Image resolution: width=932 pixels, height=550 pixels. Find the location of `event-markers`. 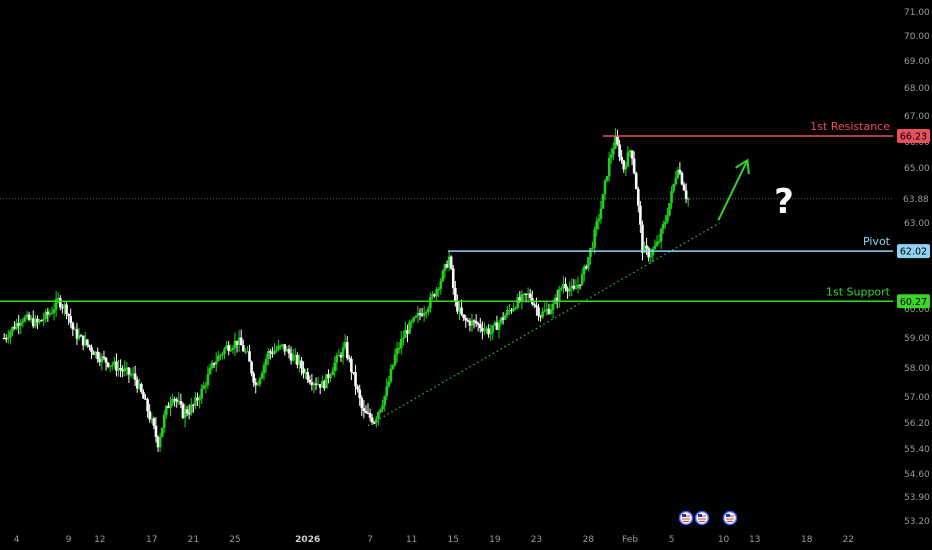

event-markers is located at coordinates (708, 518).